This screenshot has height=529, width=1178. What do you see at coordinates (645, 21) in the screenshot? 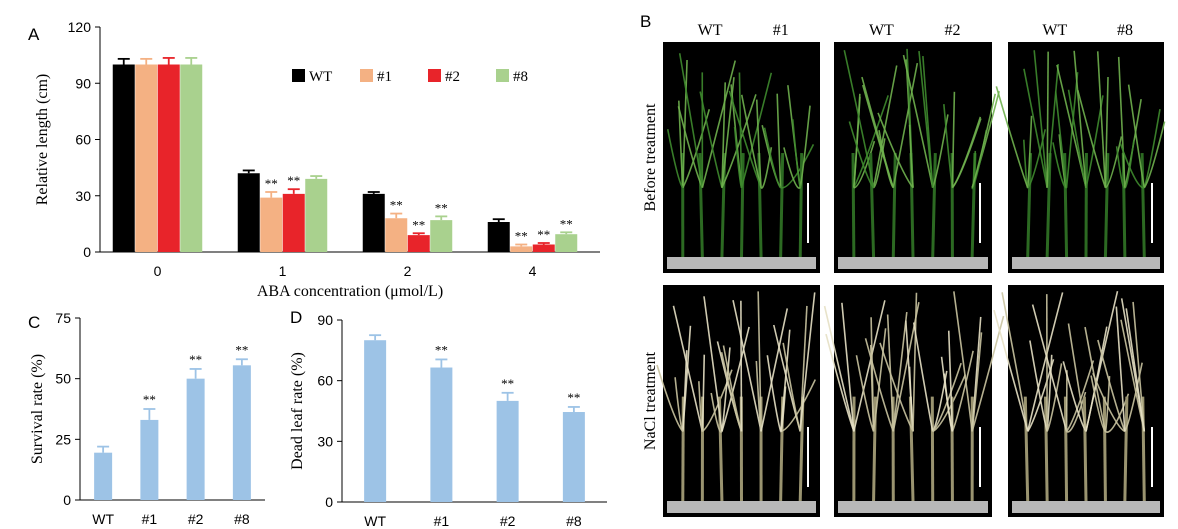
I see `panel-label-b: B` at bounding box center [645, 21].